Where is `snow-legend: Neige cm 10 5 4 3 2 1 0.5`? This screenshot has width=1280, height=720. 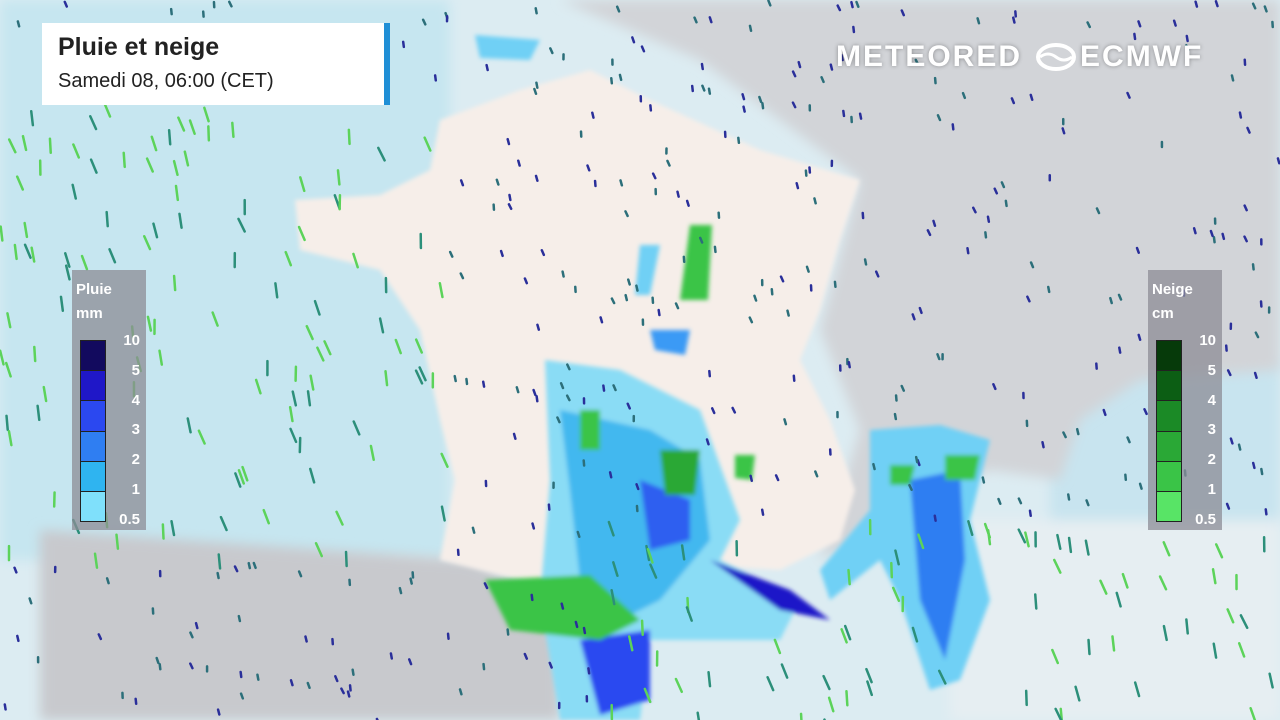 snow-legend: Neige cm 10 5 4 3 2 1 0.5 is located at coordinates (1185, 400).